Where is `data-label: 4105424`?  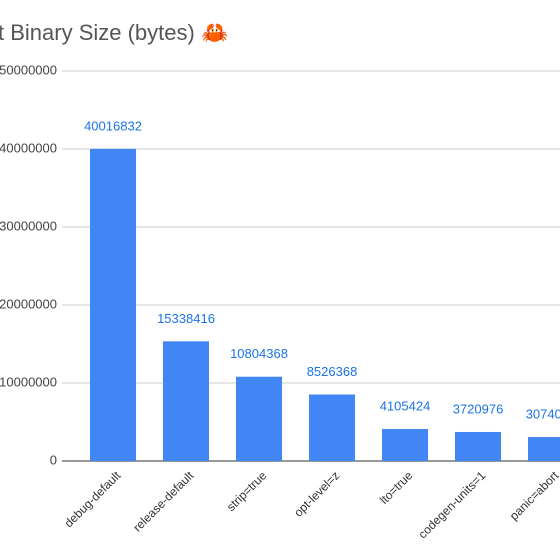 data-label: 4105424 is located at coordinates (405, 405).